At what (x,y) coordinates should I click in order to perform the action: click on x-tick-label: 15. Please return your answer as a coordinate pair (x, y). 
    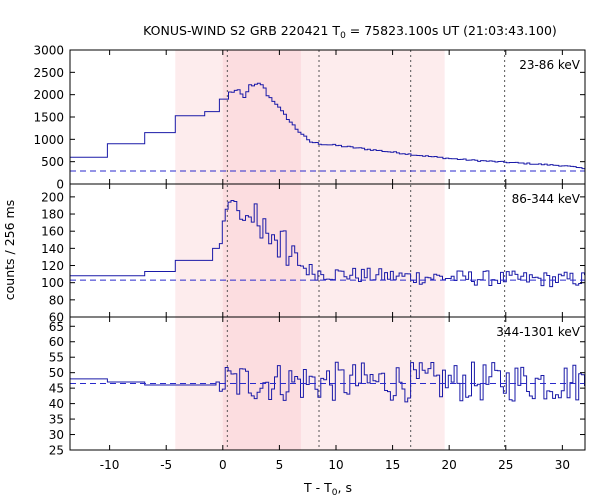
    Looking at the image, I should click on (392, 465).